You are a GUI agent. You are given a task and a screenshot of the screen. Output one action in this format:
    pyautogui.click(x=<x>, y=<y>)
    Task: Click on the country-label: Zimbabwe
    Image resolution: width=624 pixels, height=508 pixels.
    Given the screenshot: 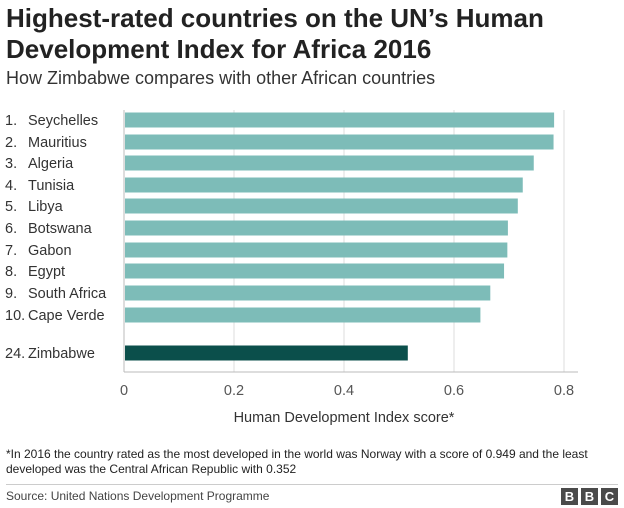 What is the action you would take?
    pyautogui.click(x=61, y=354)
    